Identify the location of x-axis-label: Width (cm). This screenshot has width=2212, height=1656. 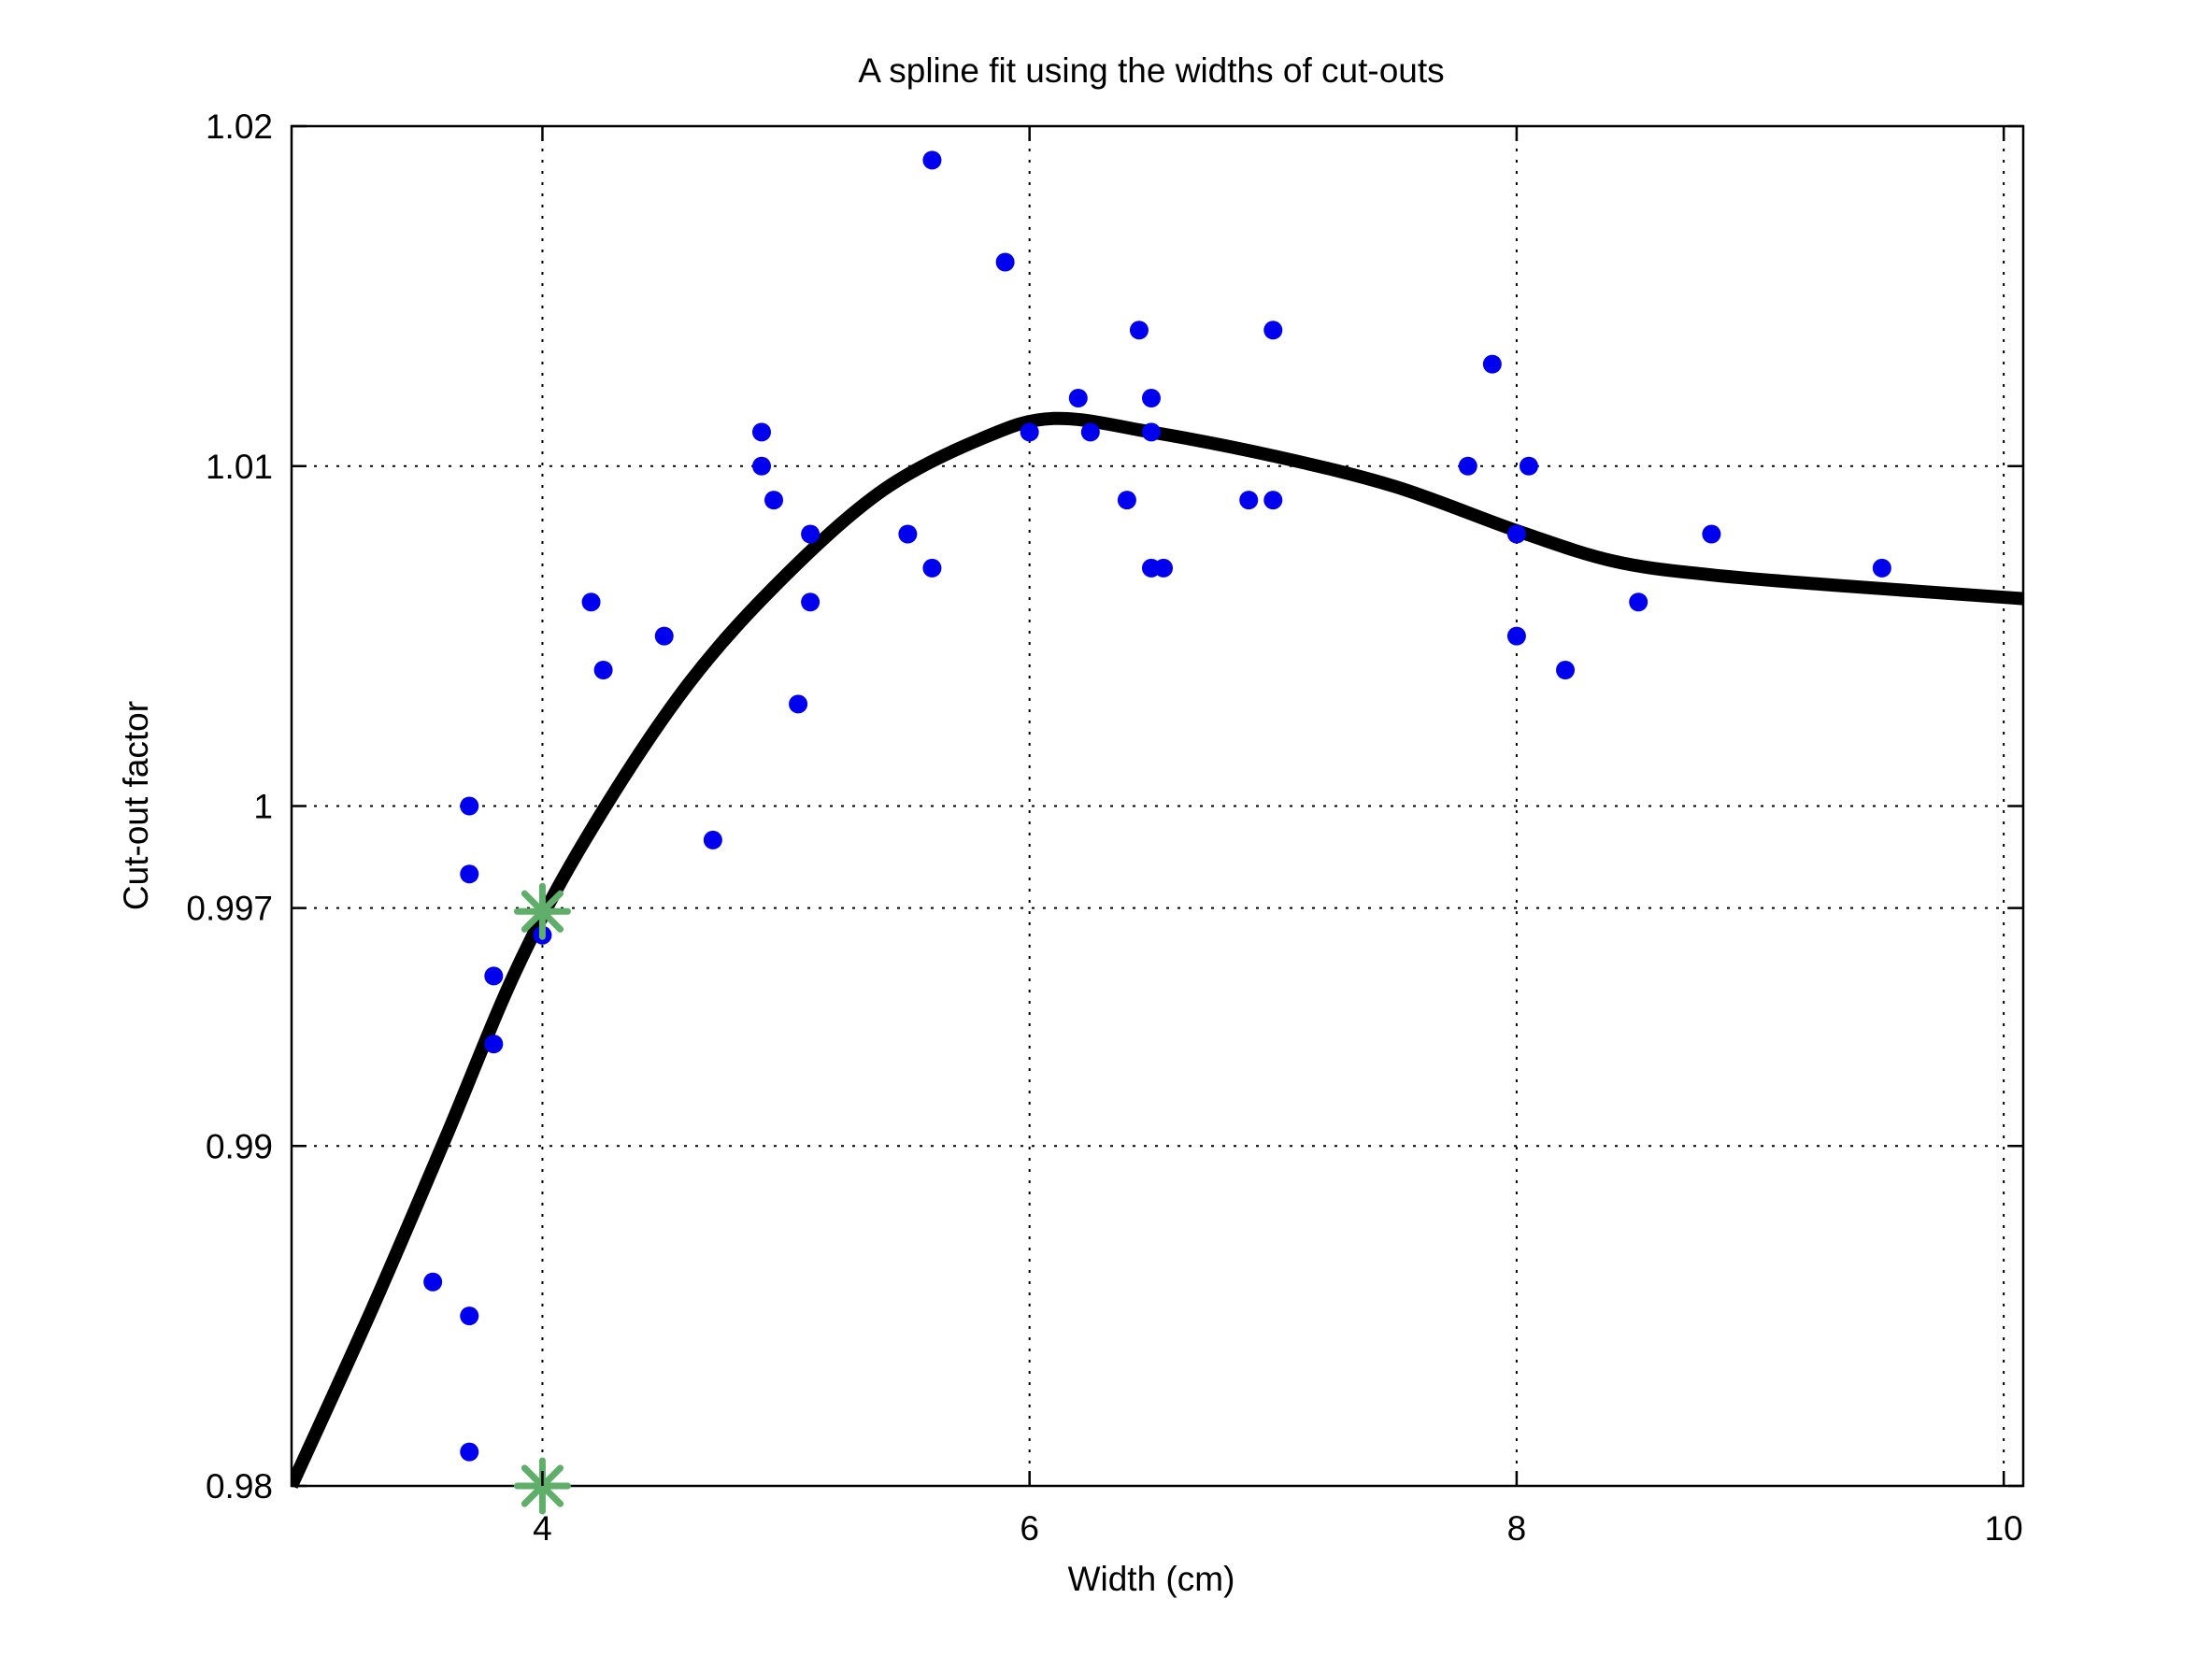
(1151, 1579).